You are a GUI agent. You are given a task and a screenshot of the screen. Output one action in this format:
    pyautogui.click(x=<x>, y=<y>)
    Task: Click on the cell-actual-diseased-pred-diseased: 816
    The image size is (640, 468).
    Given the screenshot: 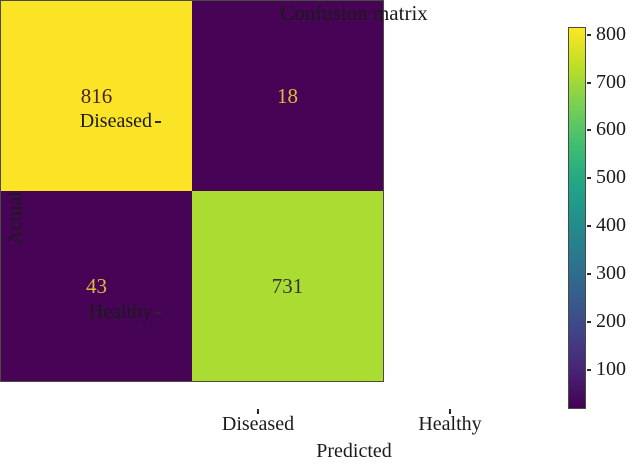 What is the action you would take?
    pyautogui.click(x=96, y=96)
    